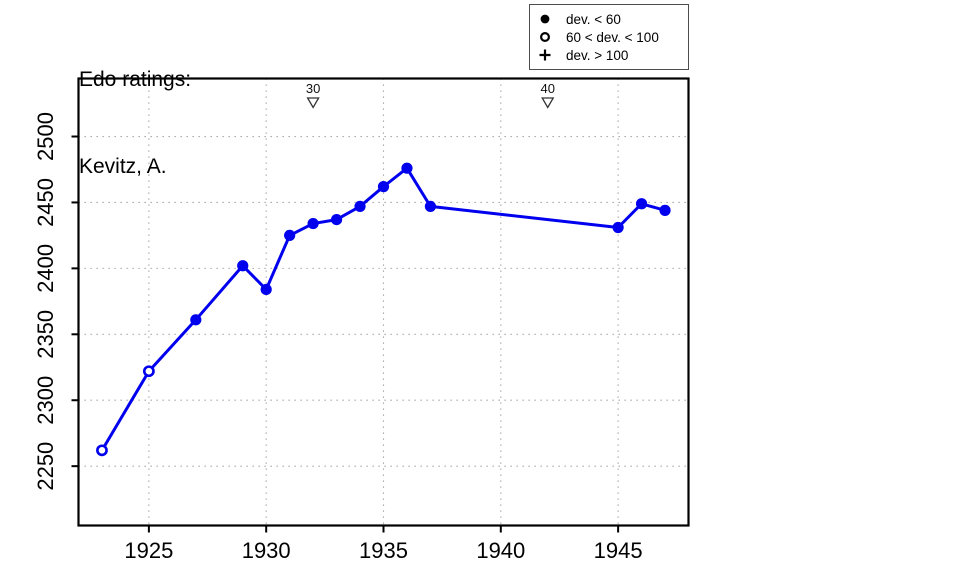  Describe the element at coordinates (544, 19) in the screenshot. I see `filled-circle-icon` at that location.